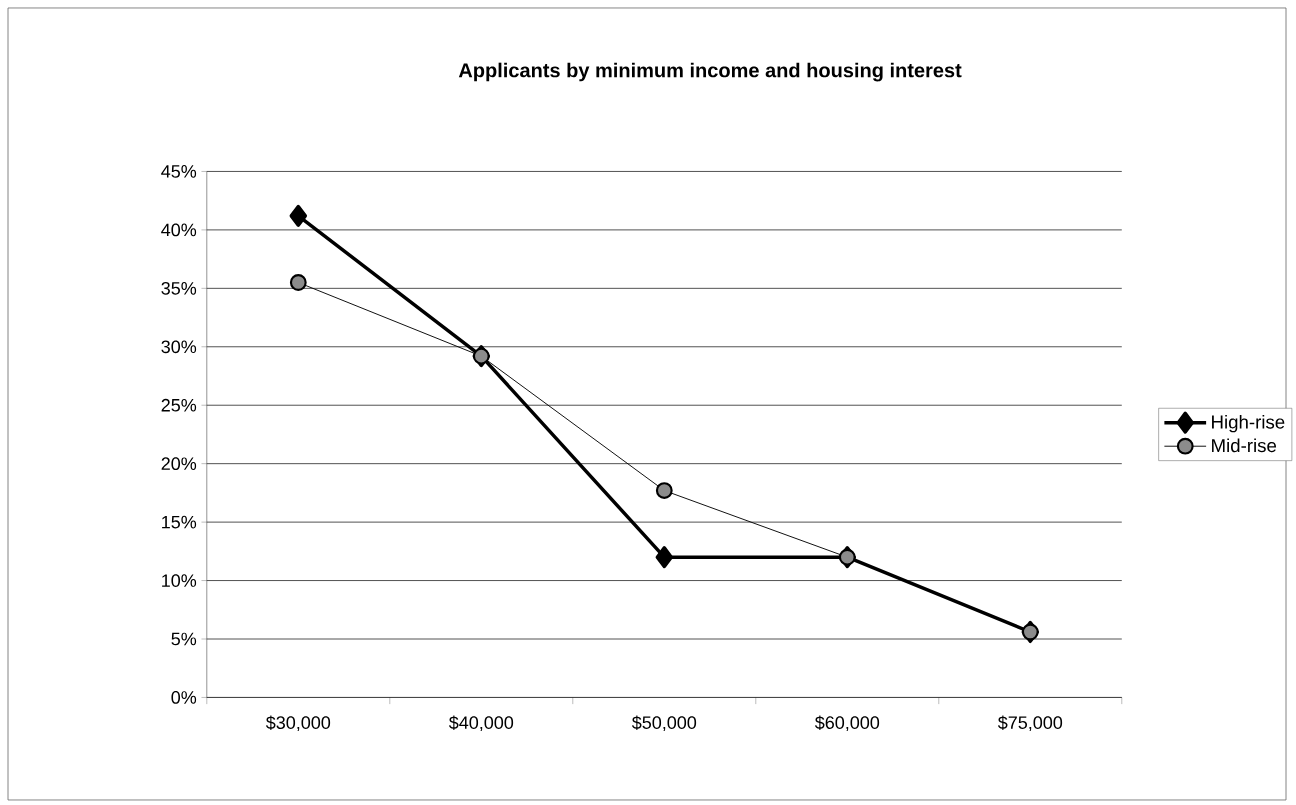  I want to click on y-tick-label: 45%, so click(179, 171).